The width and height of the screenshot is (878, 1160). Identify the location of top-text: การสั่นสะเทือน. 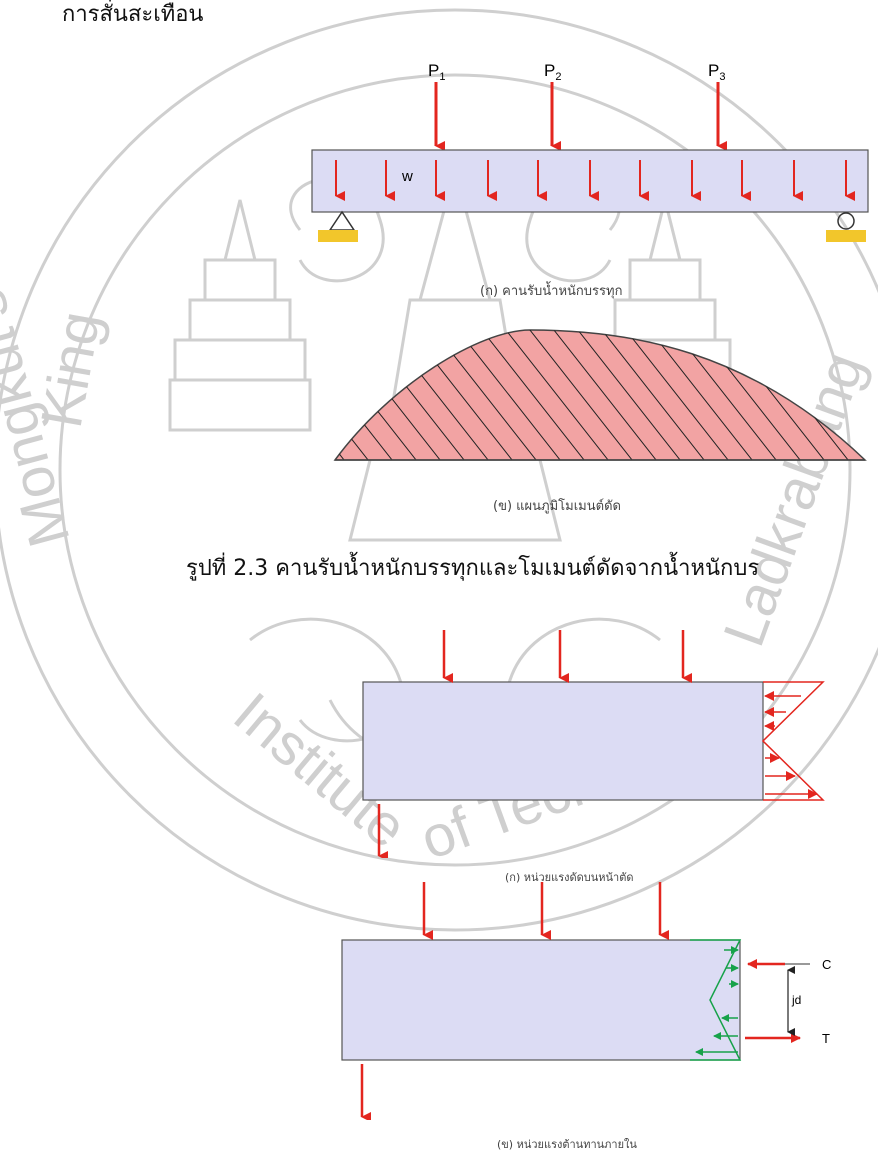
(133, 14).